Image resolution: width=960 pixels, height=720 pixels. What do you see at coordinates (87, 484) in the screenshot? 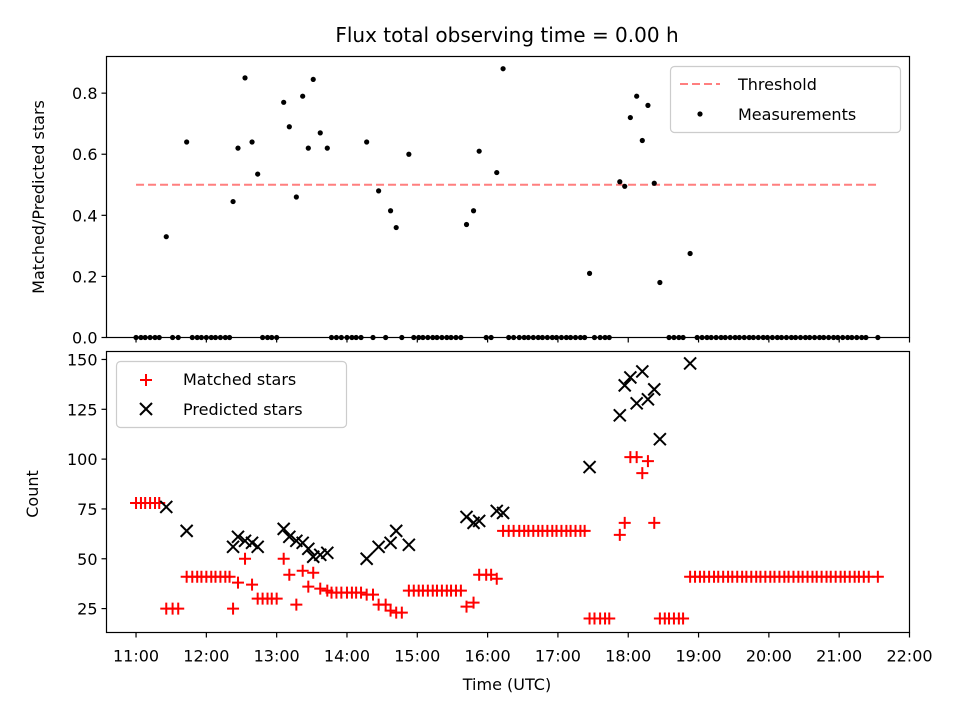
I see `bottom-y-ticks: 25 50 75 100 125 150` at bounding box center [87, 484].